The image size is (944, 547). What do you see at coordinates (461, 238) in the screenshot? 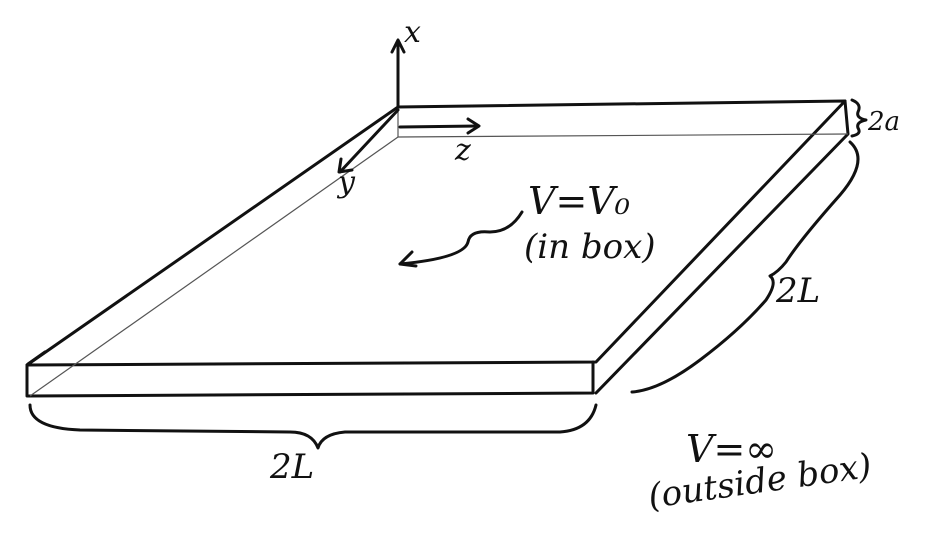
I see `inside-pointer-arrow` at bounding box center [461, 238].